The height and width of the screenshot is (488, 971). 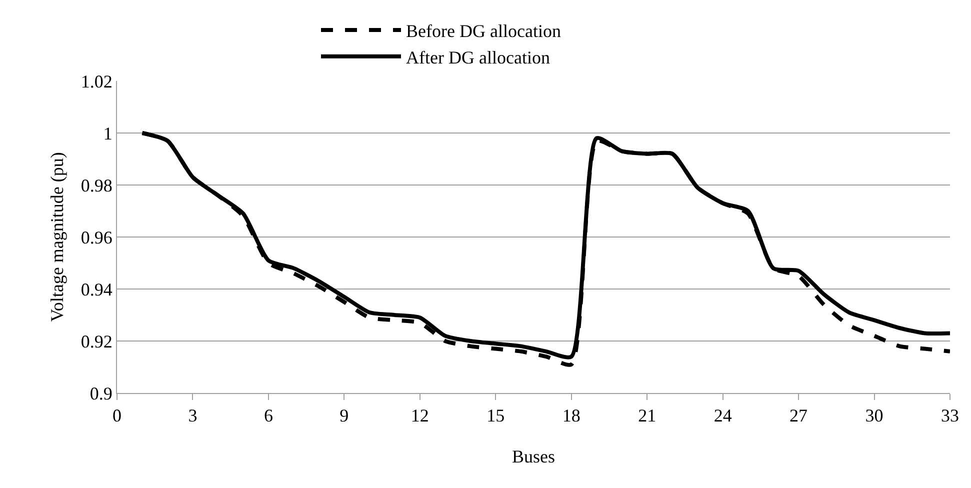 What do you see at coordinates (495, 416) in the screenshot?
I see `x-tick-label: 15` at bounding box center [495, 416].